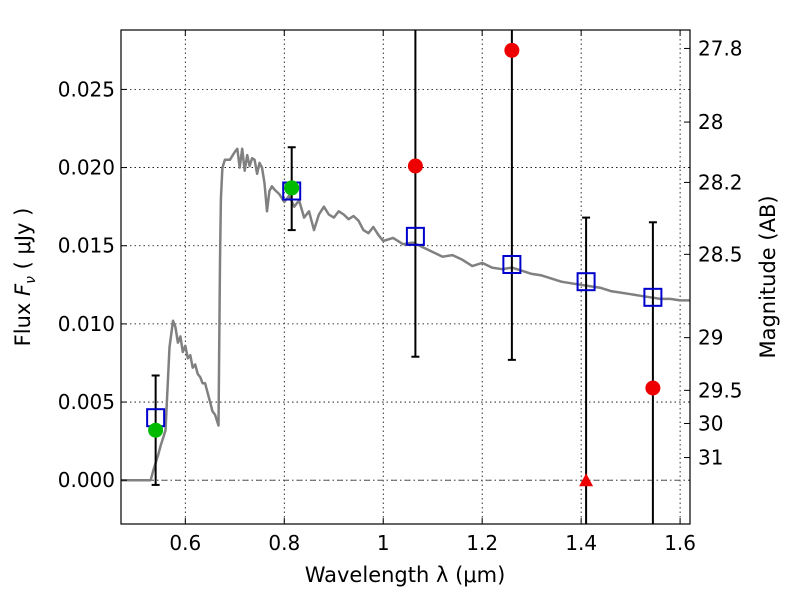 The height and width of the screenshot is (600, 800). What do you see at coordinates (720, 48) in the screenshot?
I see `y2-tick-label: 27.8` at bounding box center [720, 48].